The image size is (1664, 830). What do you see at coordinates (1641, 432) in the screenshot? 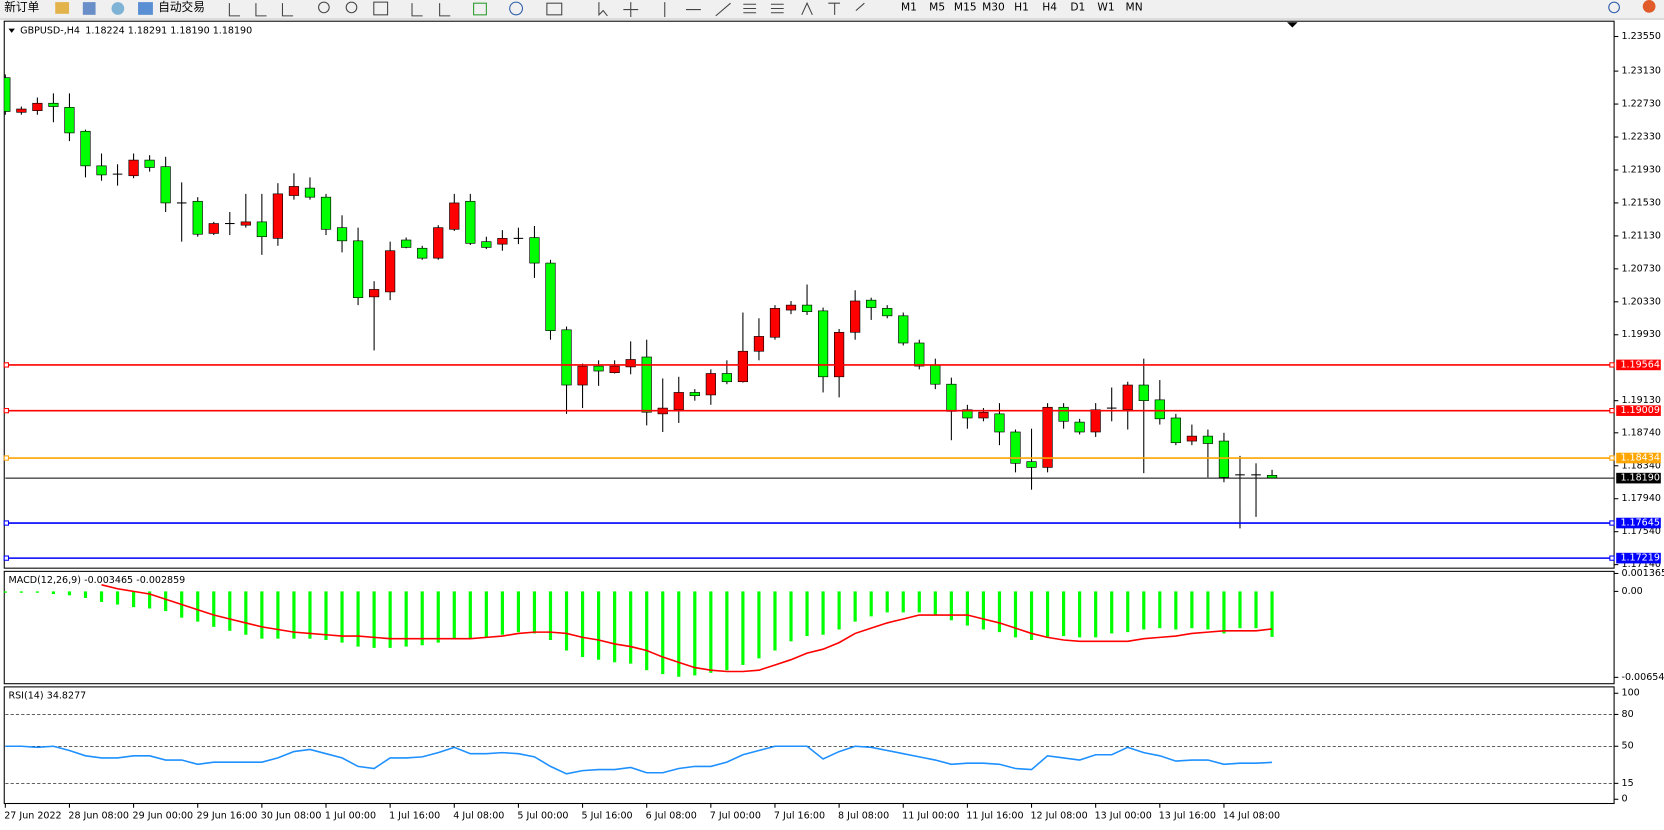
I see `y-tick-label: 1.18740` at bounding box center [1641, 432].